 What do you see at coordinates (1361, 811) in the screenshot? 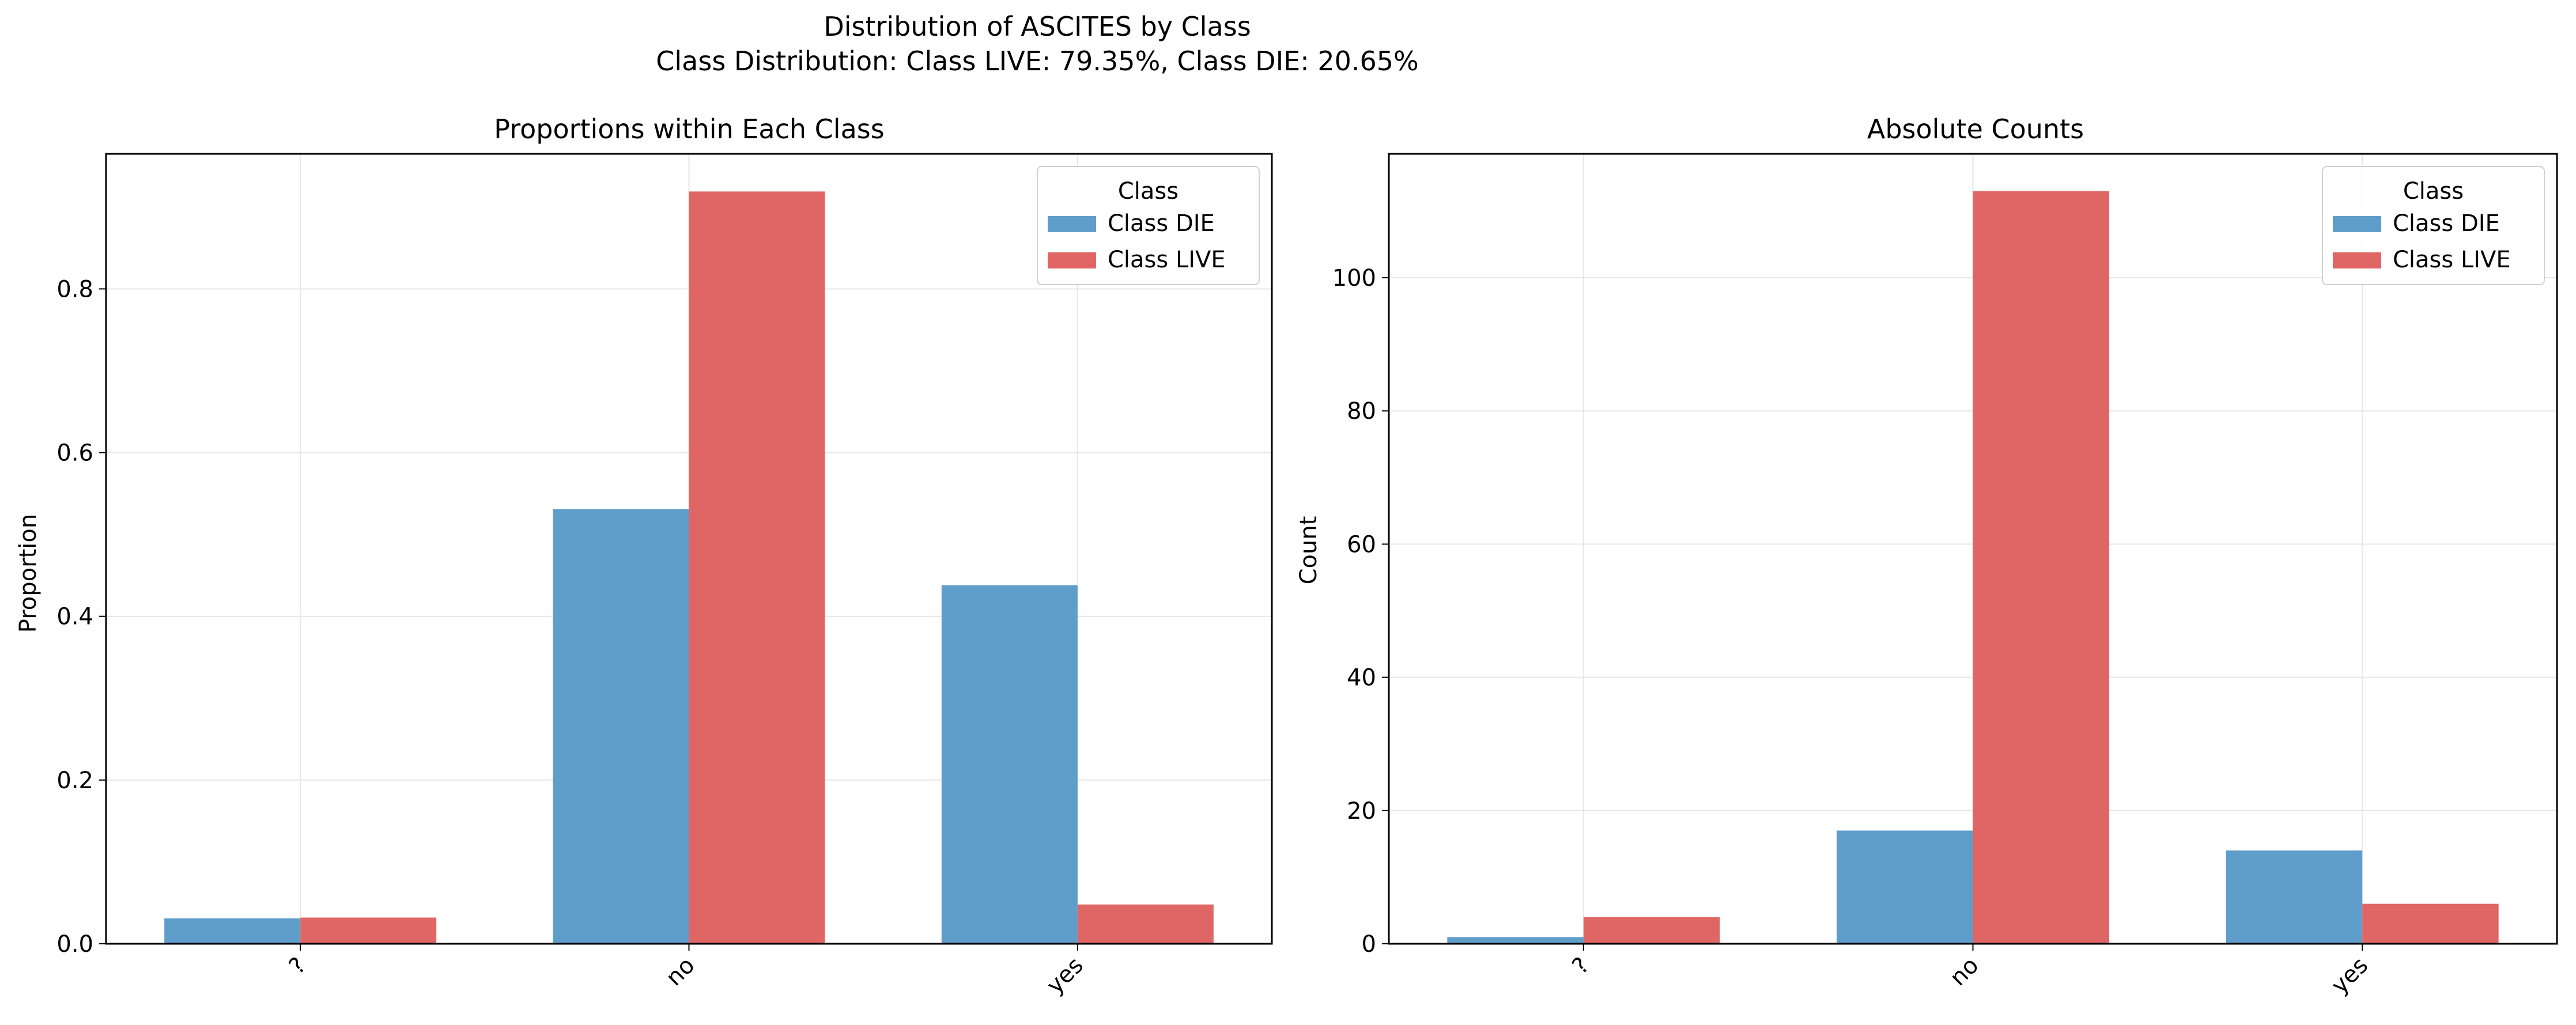
I see `y-tick-label: 20` at bounding box center [1361, 811].